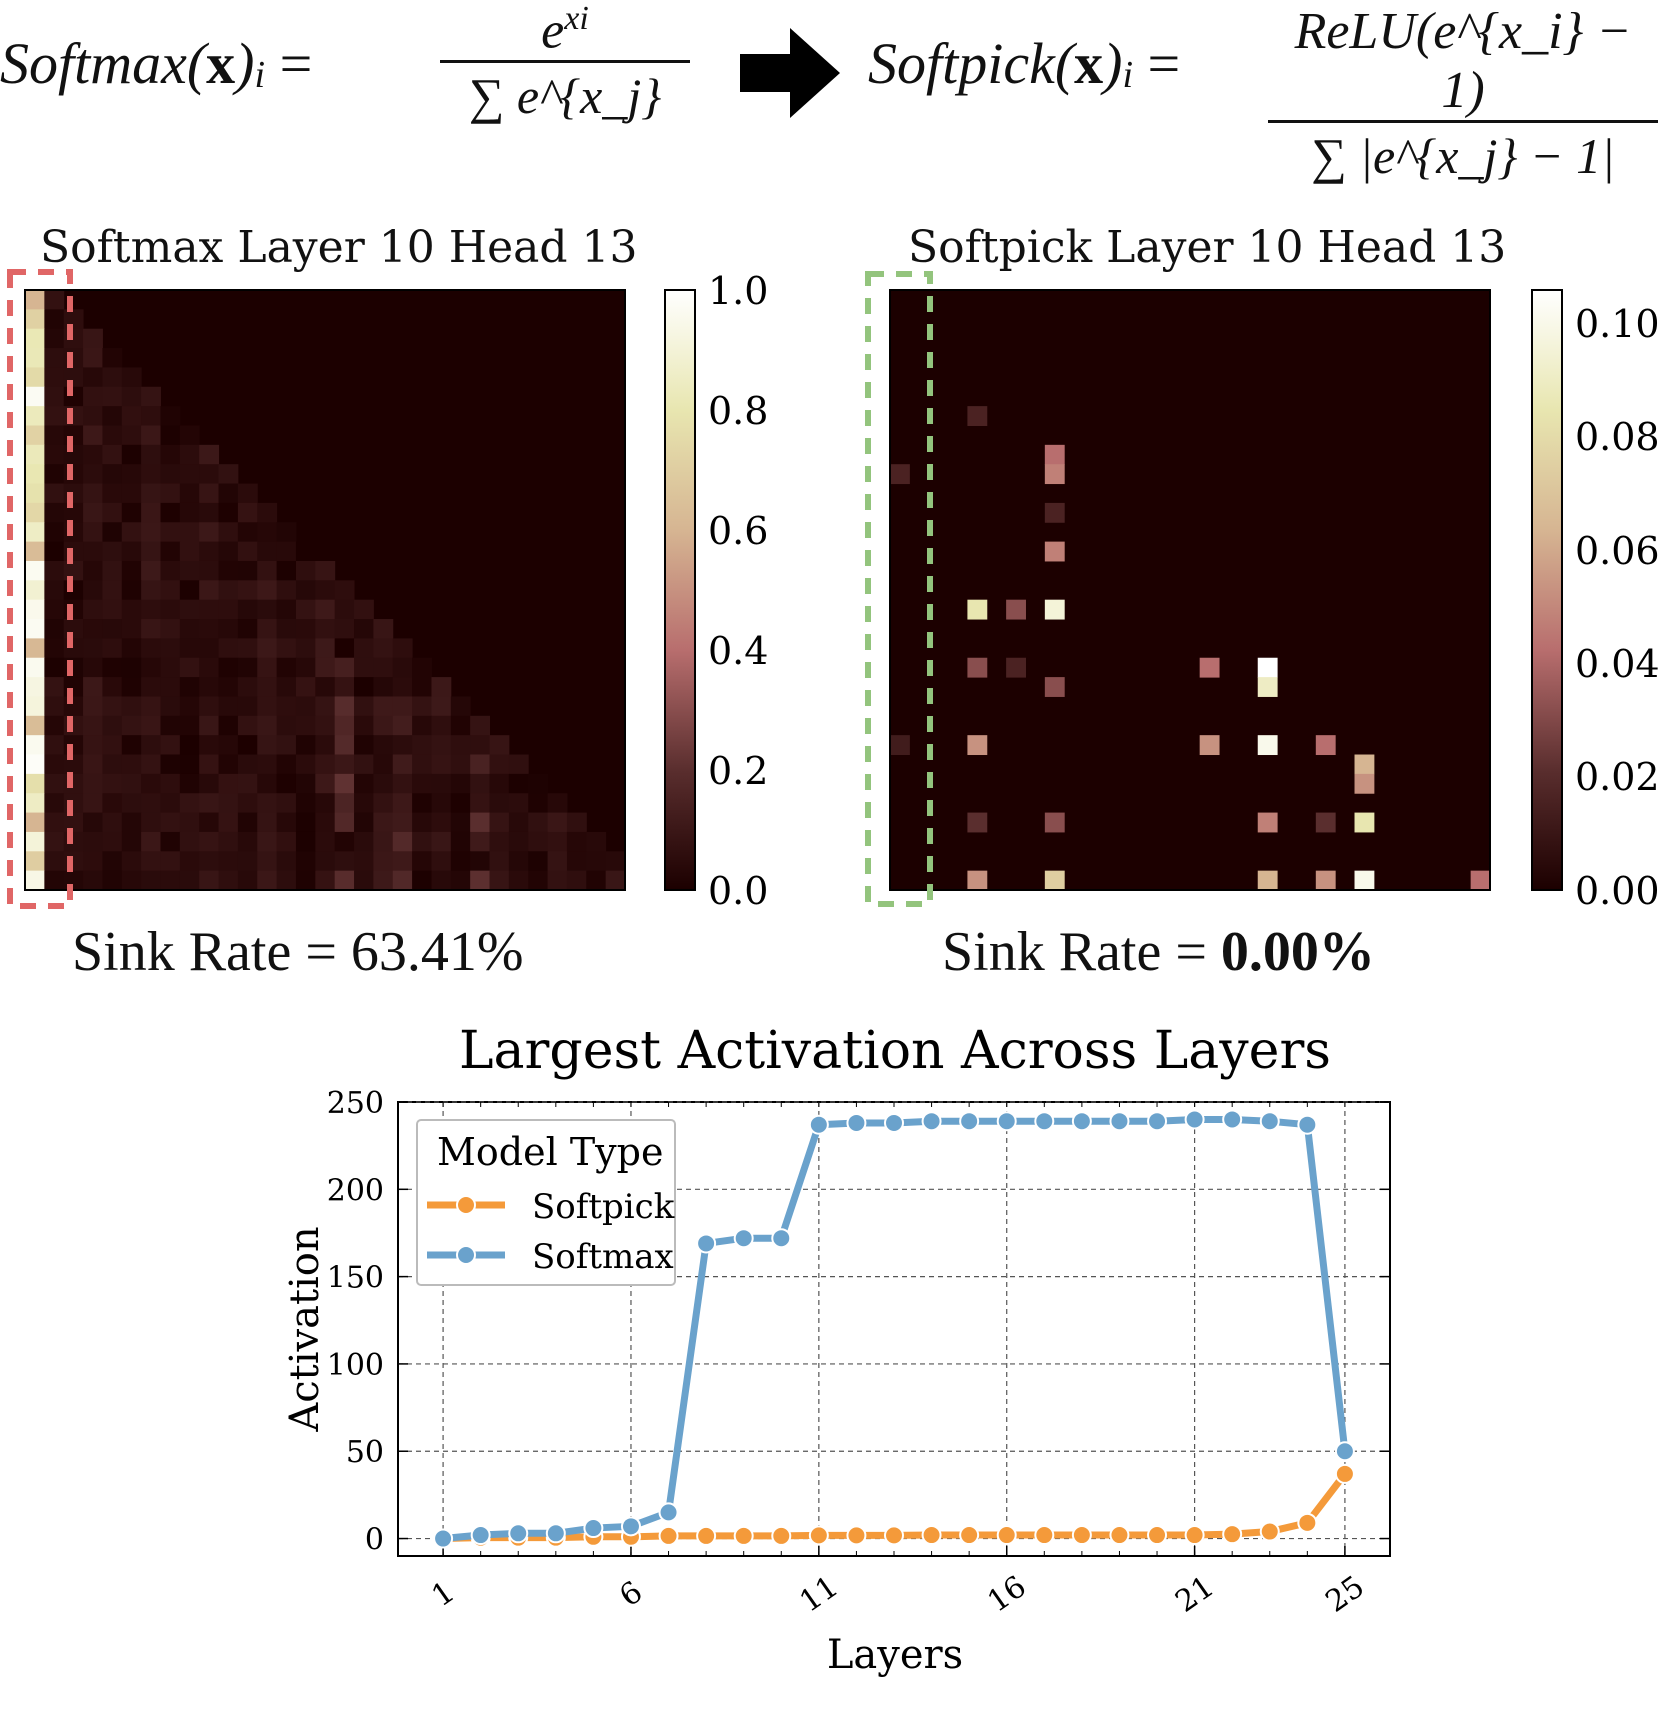 The height and width of the screenshot is (1710, 1667). Describe the element at coordinates (355, 1278) in the screenshot. I see `y-tick-label: 150` at that location.